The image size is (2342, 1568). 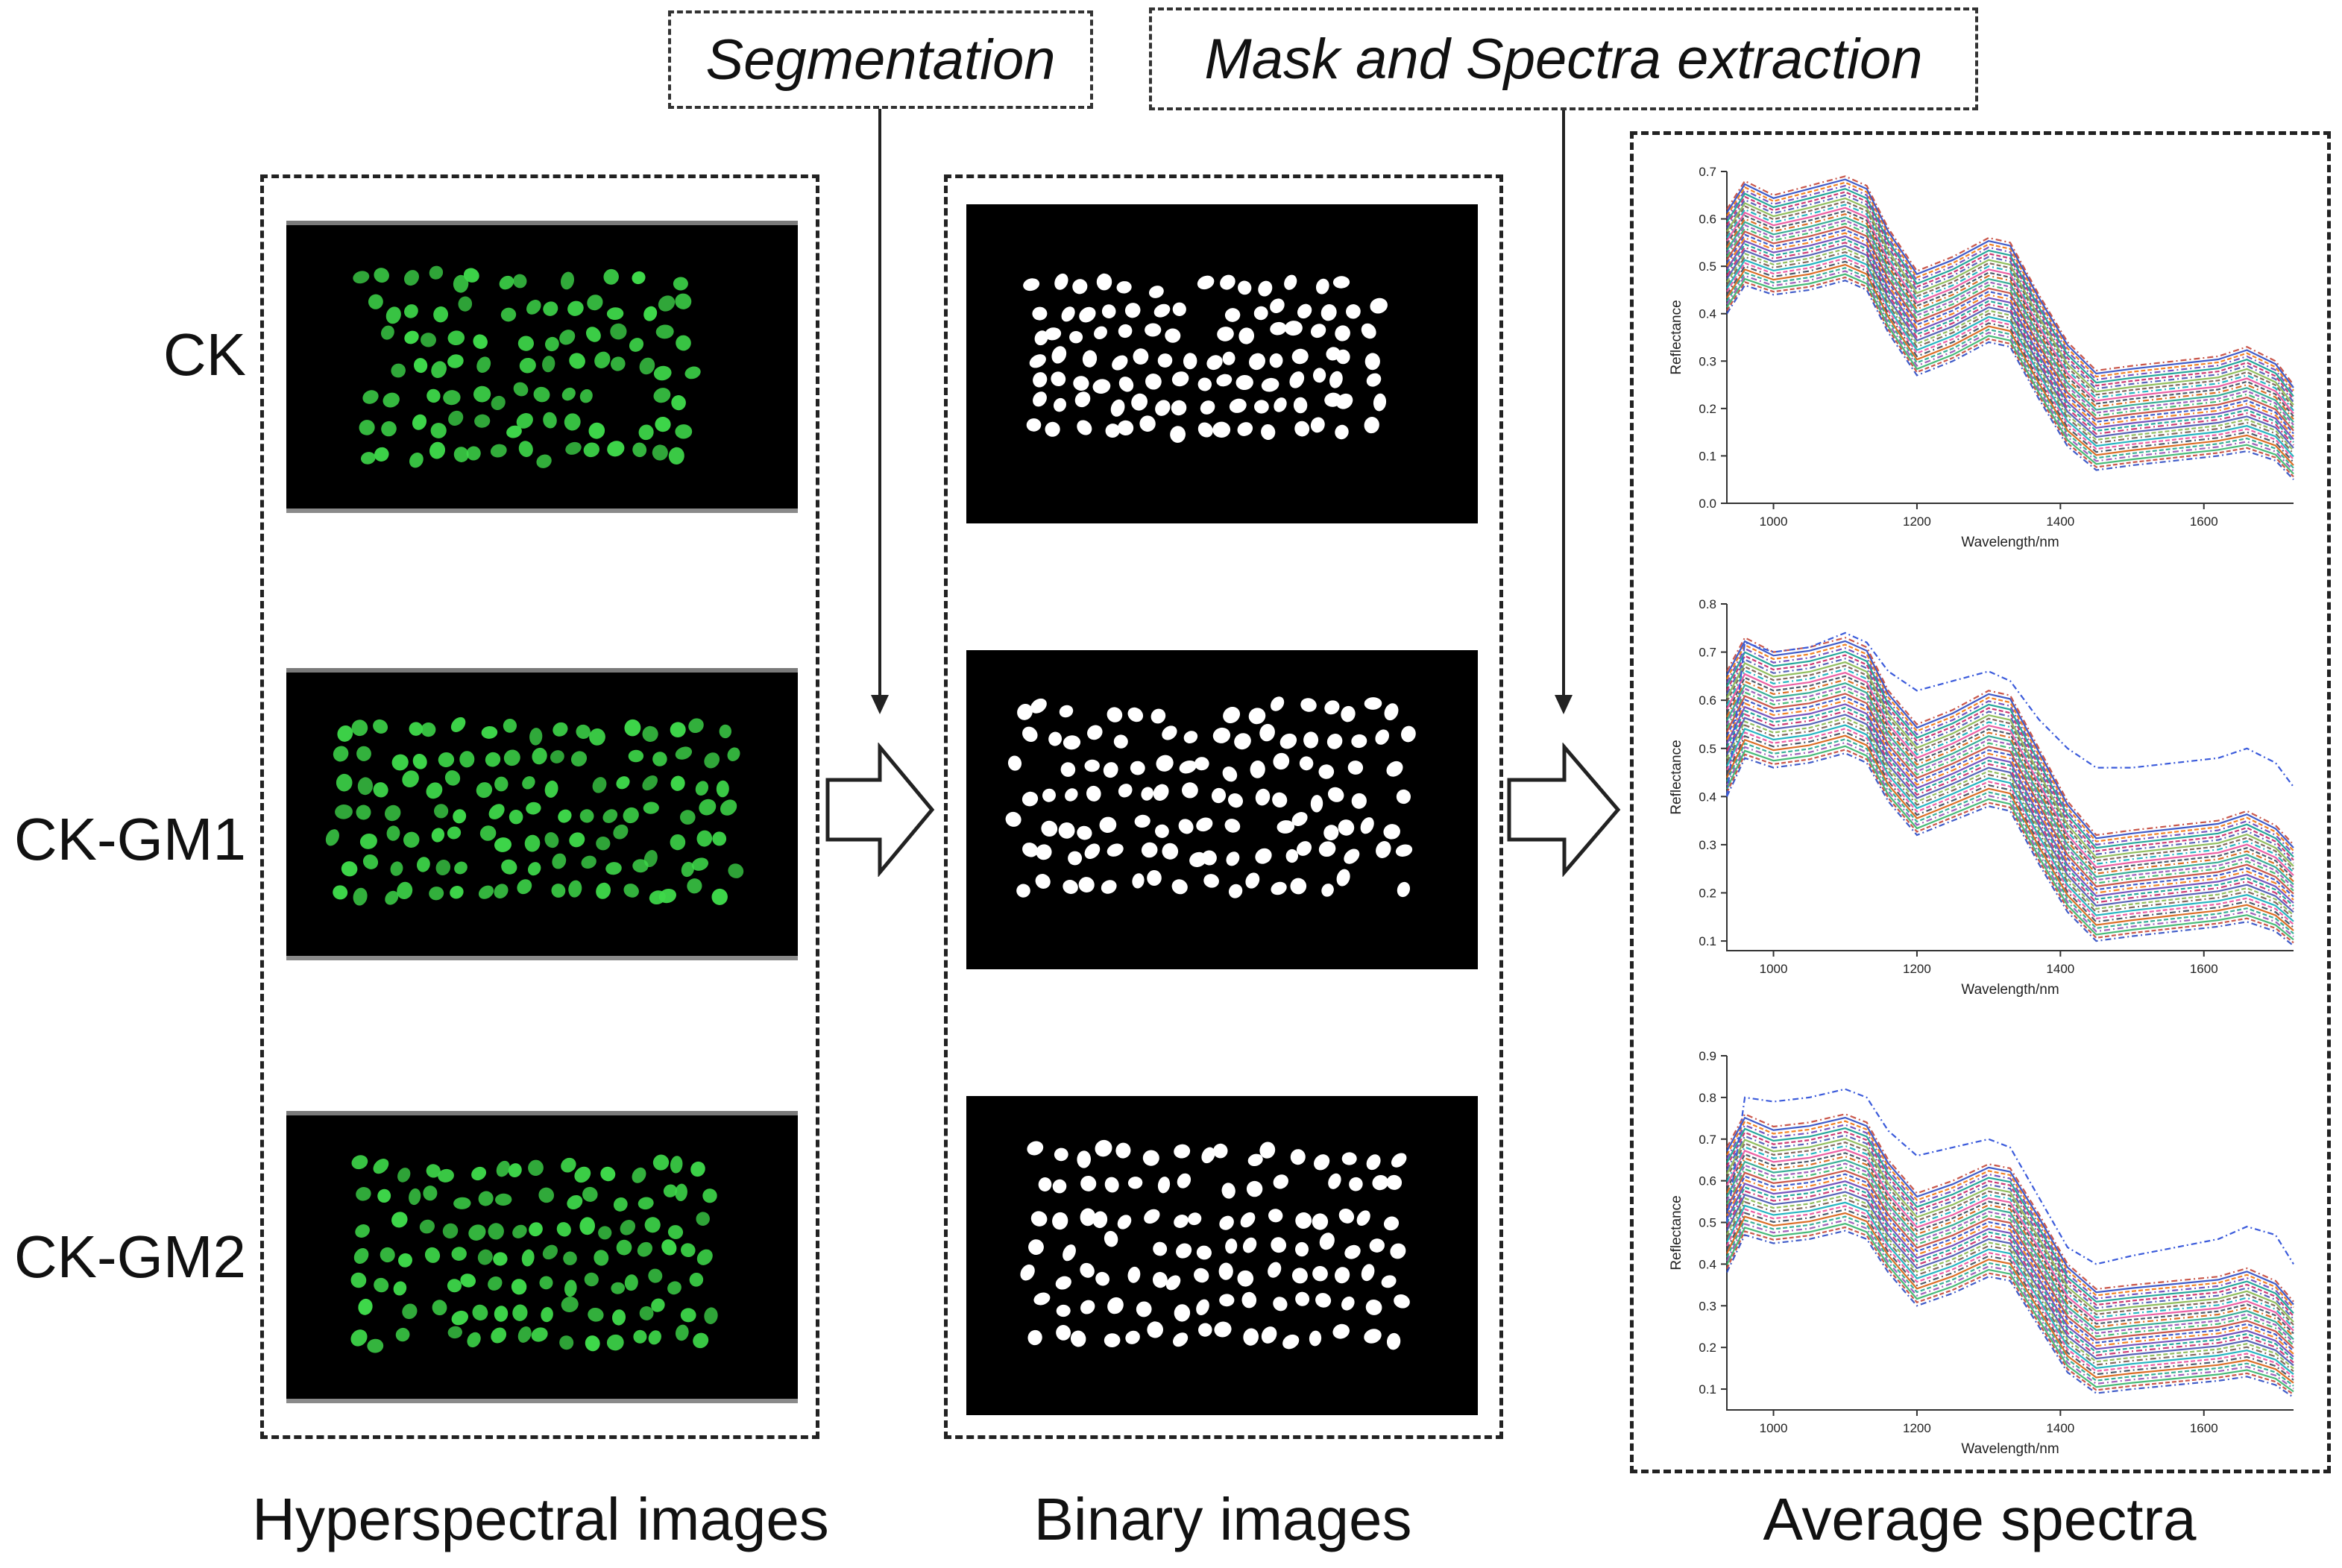 What do you see at coordinates (1708, 266) in the screenshot?
I see `y-tick-label: 0.5` at bounding box center [1708, 266].